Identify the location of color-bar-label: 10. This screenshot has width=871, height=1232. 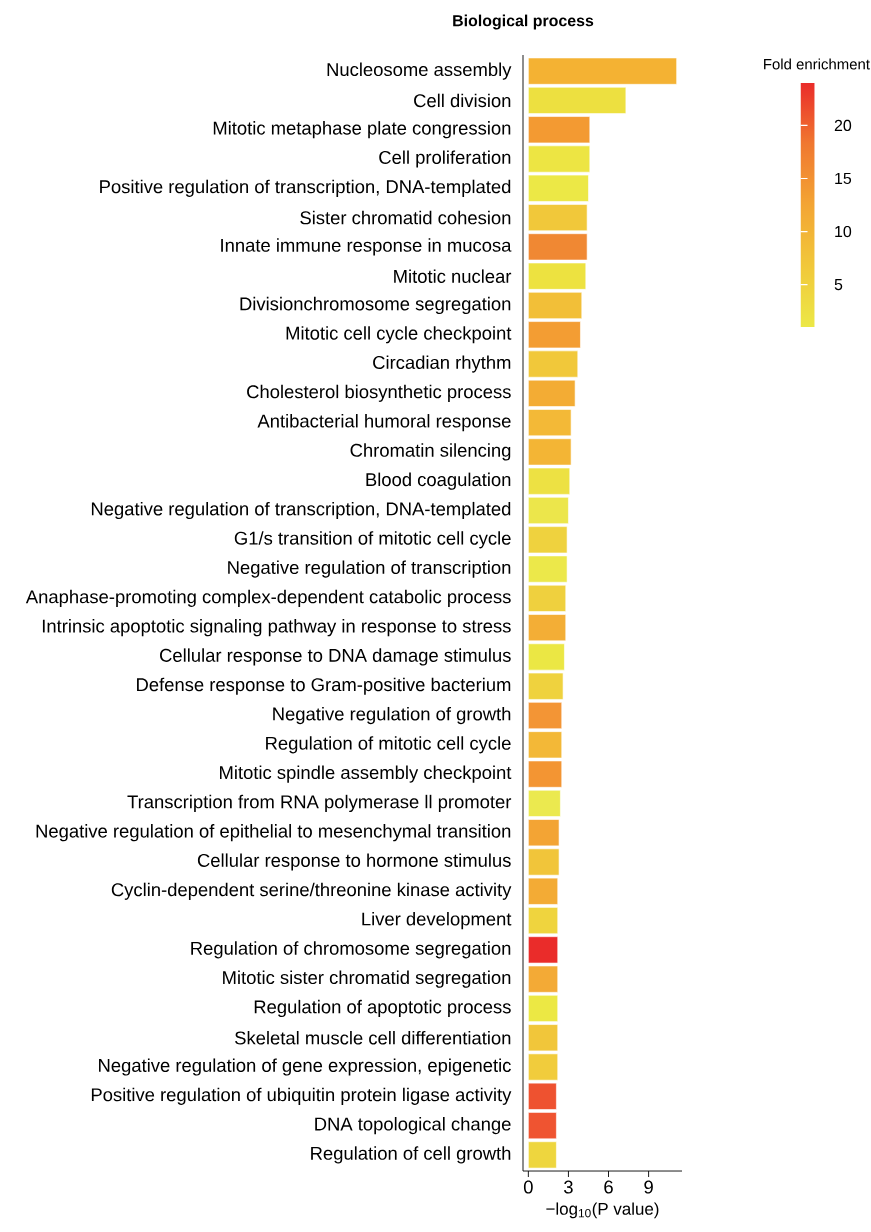
(843, 231).